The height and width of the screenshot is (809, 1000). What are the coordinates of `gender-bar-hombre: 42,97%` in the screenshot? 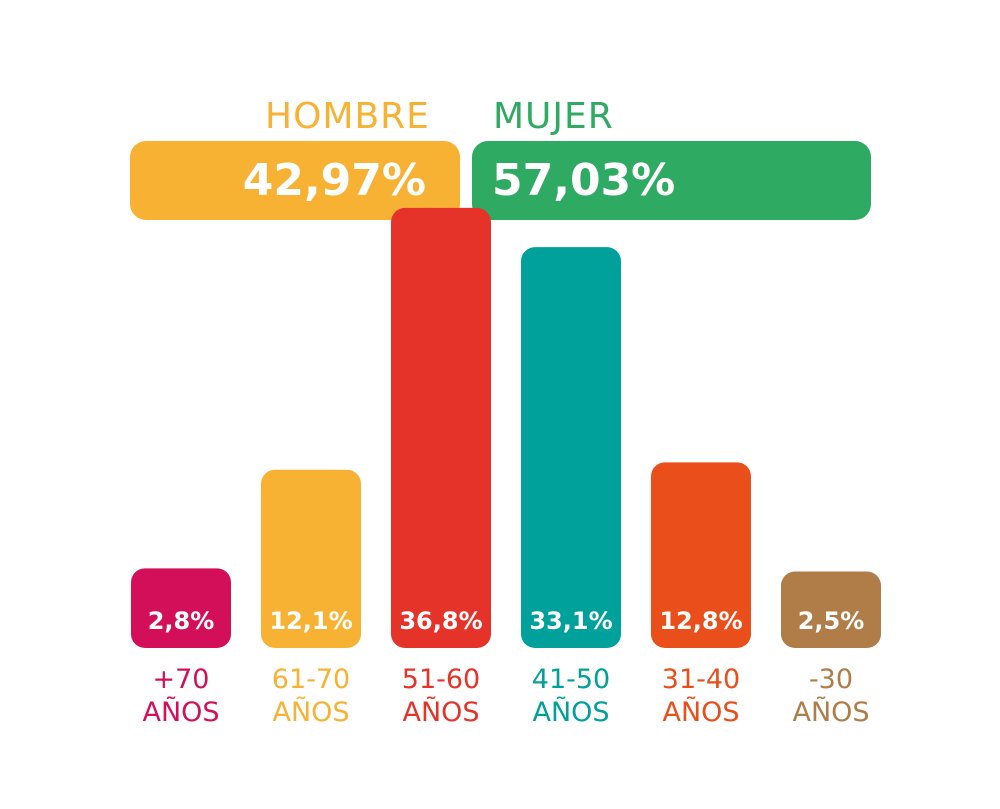 It's located at (295, 180).